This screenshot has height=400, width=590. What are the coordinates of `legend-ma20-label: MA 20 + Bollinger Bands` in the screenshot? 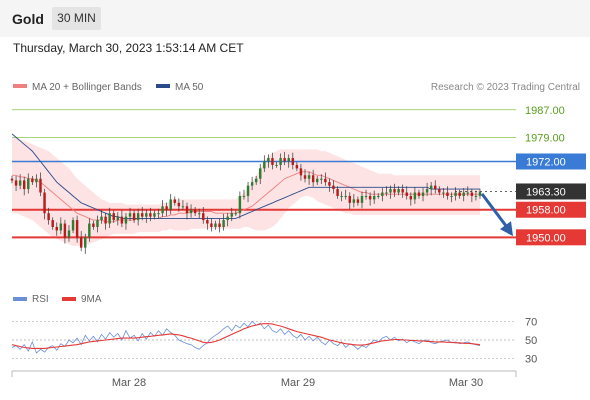 It's located at (87, 87).